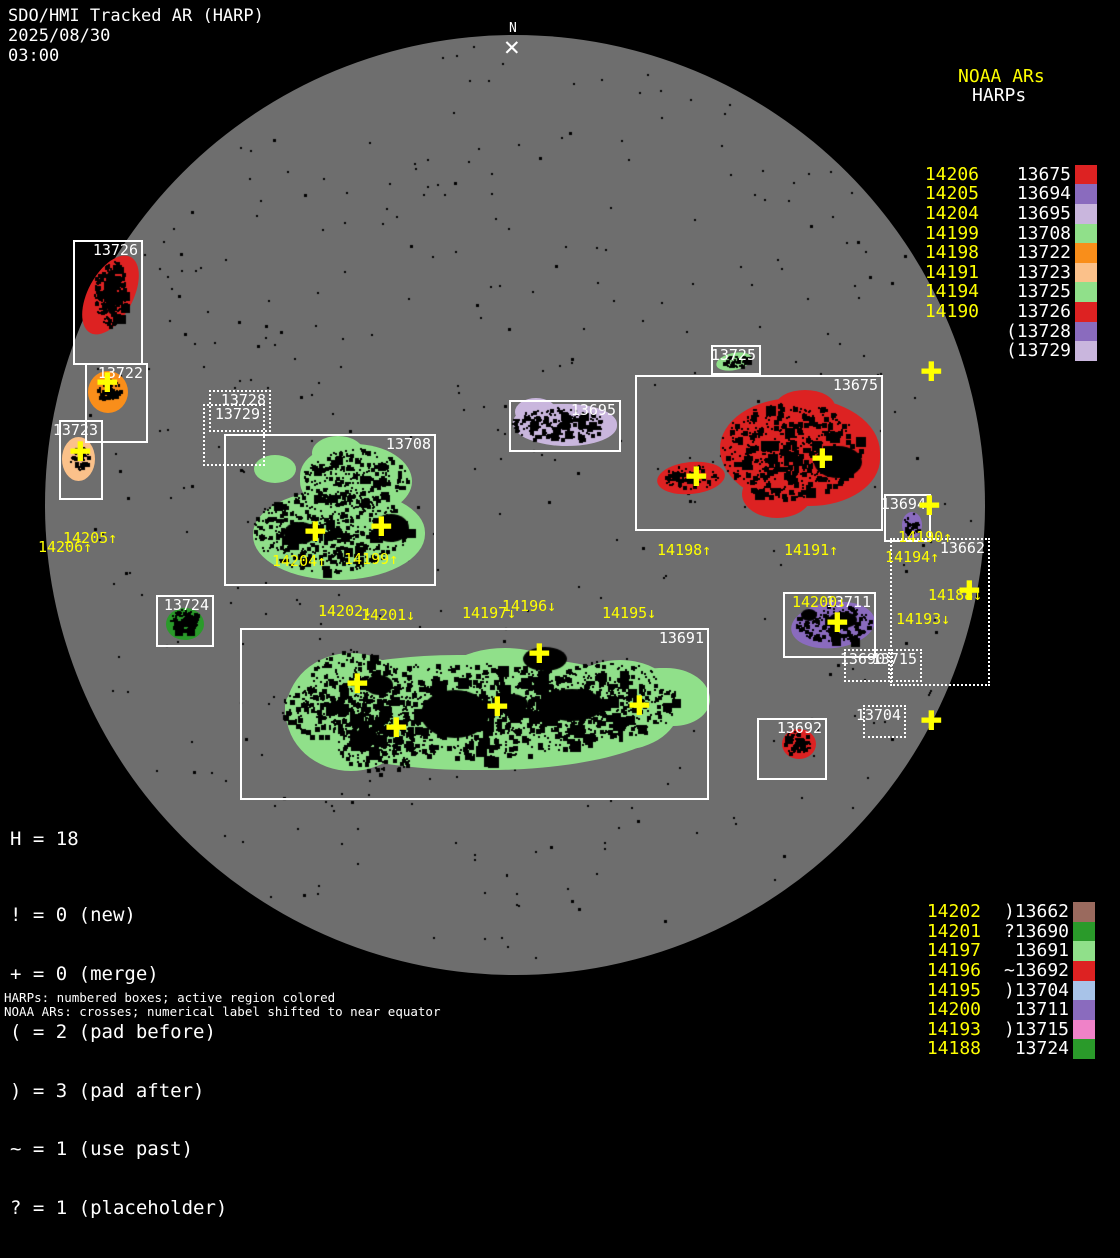 Image resolution: width=1120 pixels, height=1258 pixels. I want to click on legend-row: 14190 13726, so click(995, 312).